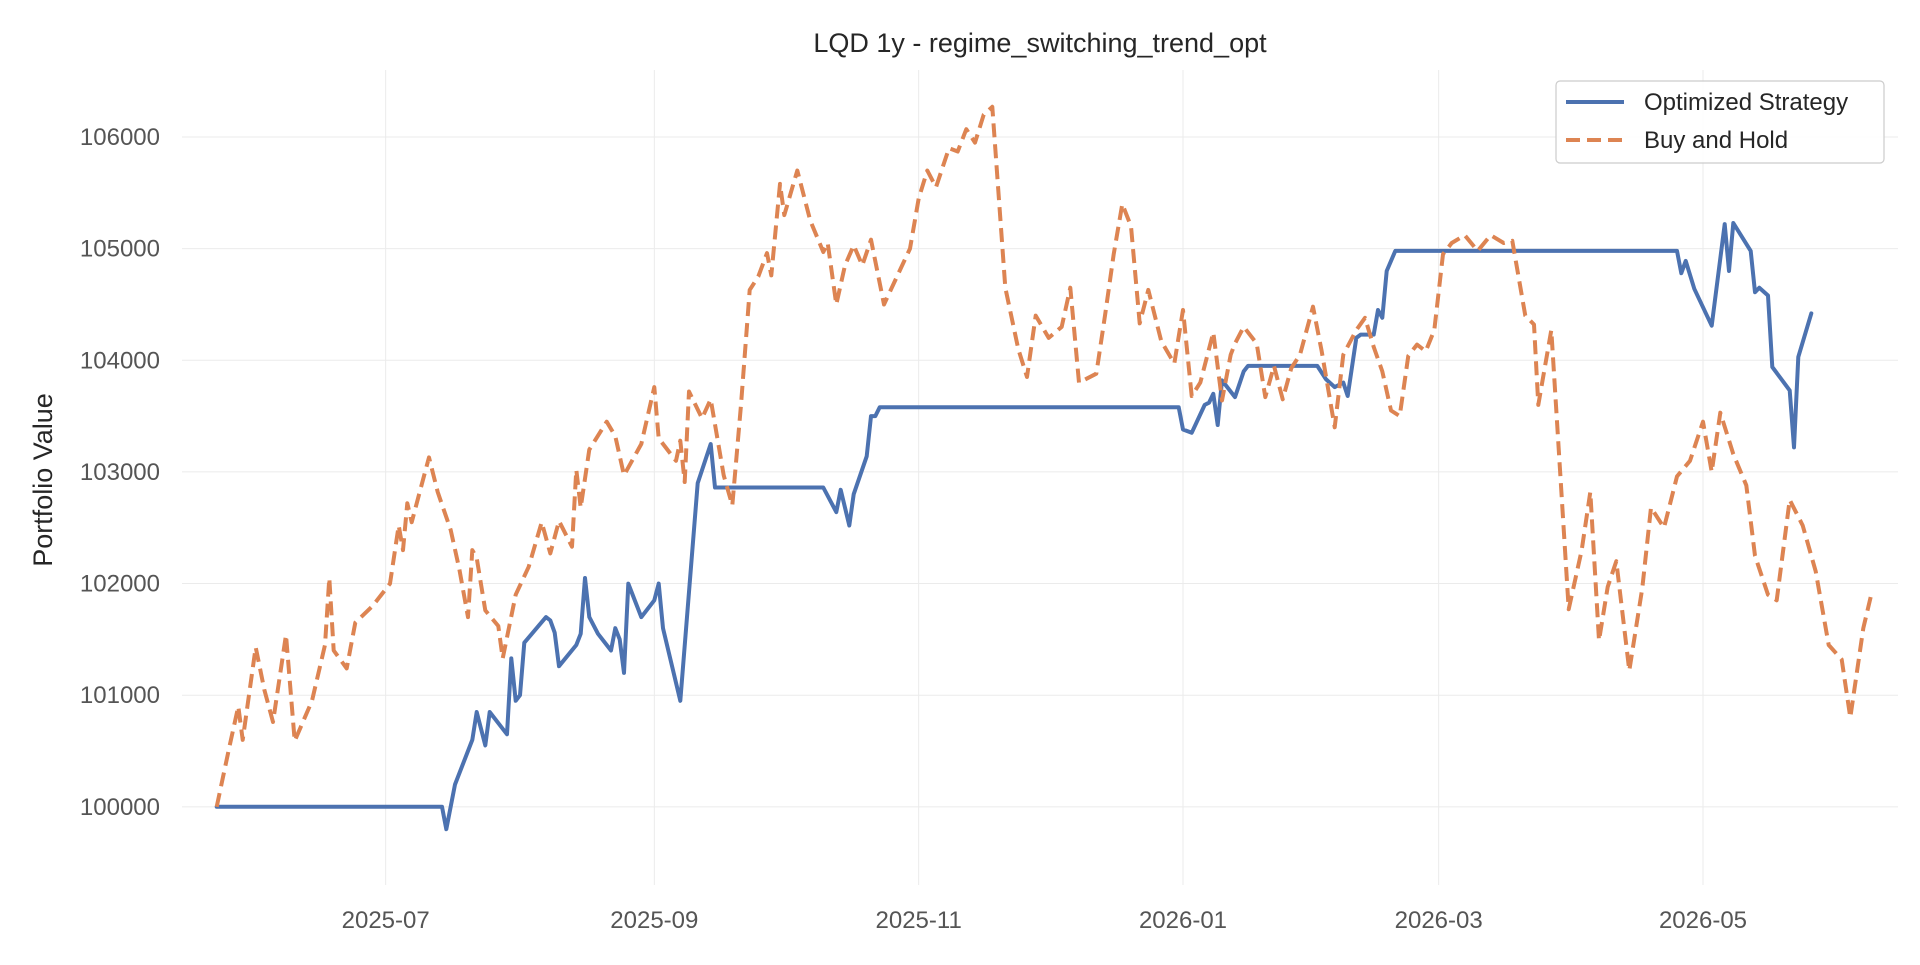 The height and width of the screenshot is (965, 1920). I want to click on legend-frame, so click(1720, 122).